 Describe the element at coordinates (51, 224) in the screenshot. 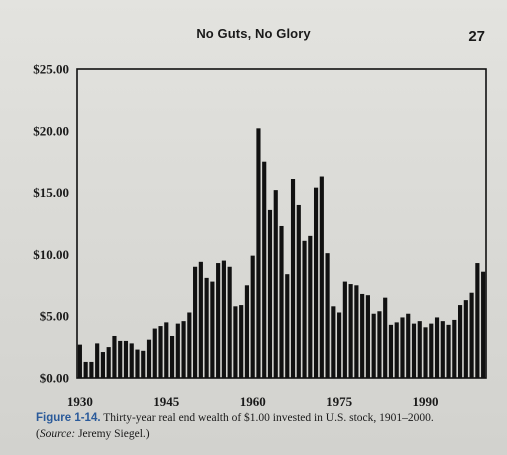

I see `y-axis-labels: $0.00 $5.00 $10.00 $15.00 $20.00 $25.00` at that location.